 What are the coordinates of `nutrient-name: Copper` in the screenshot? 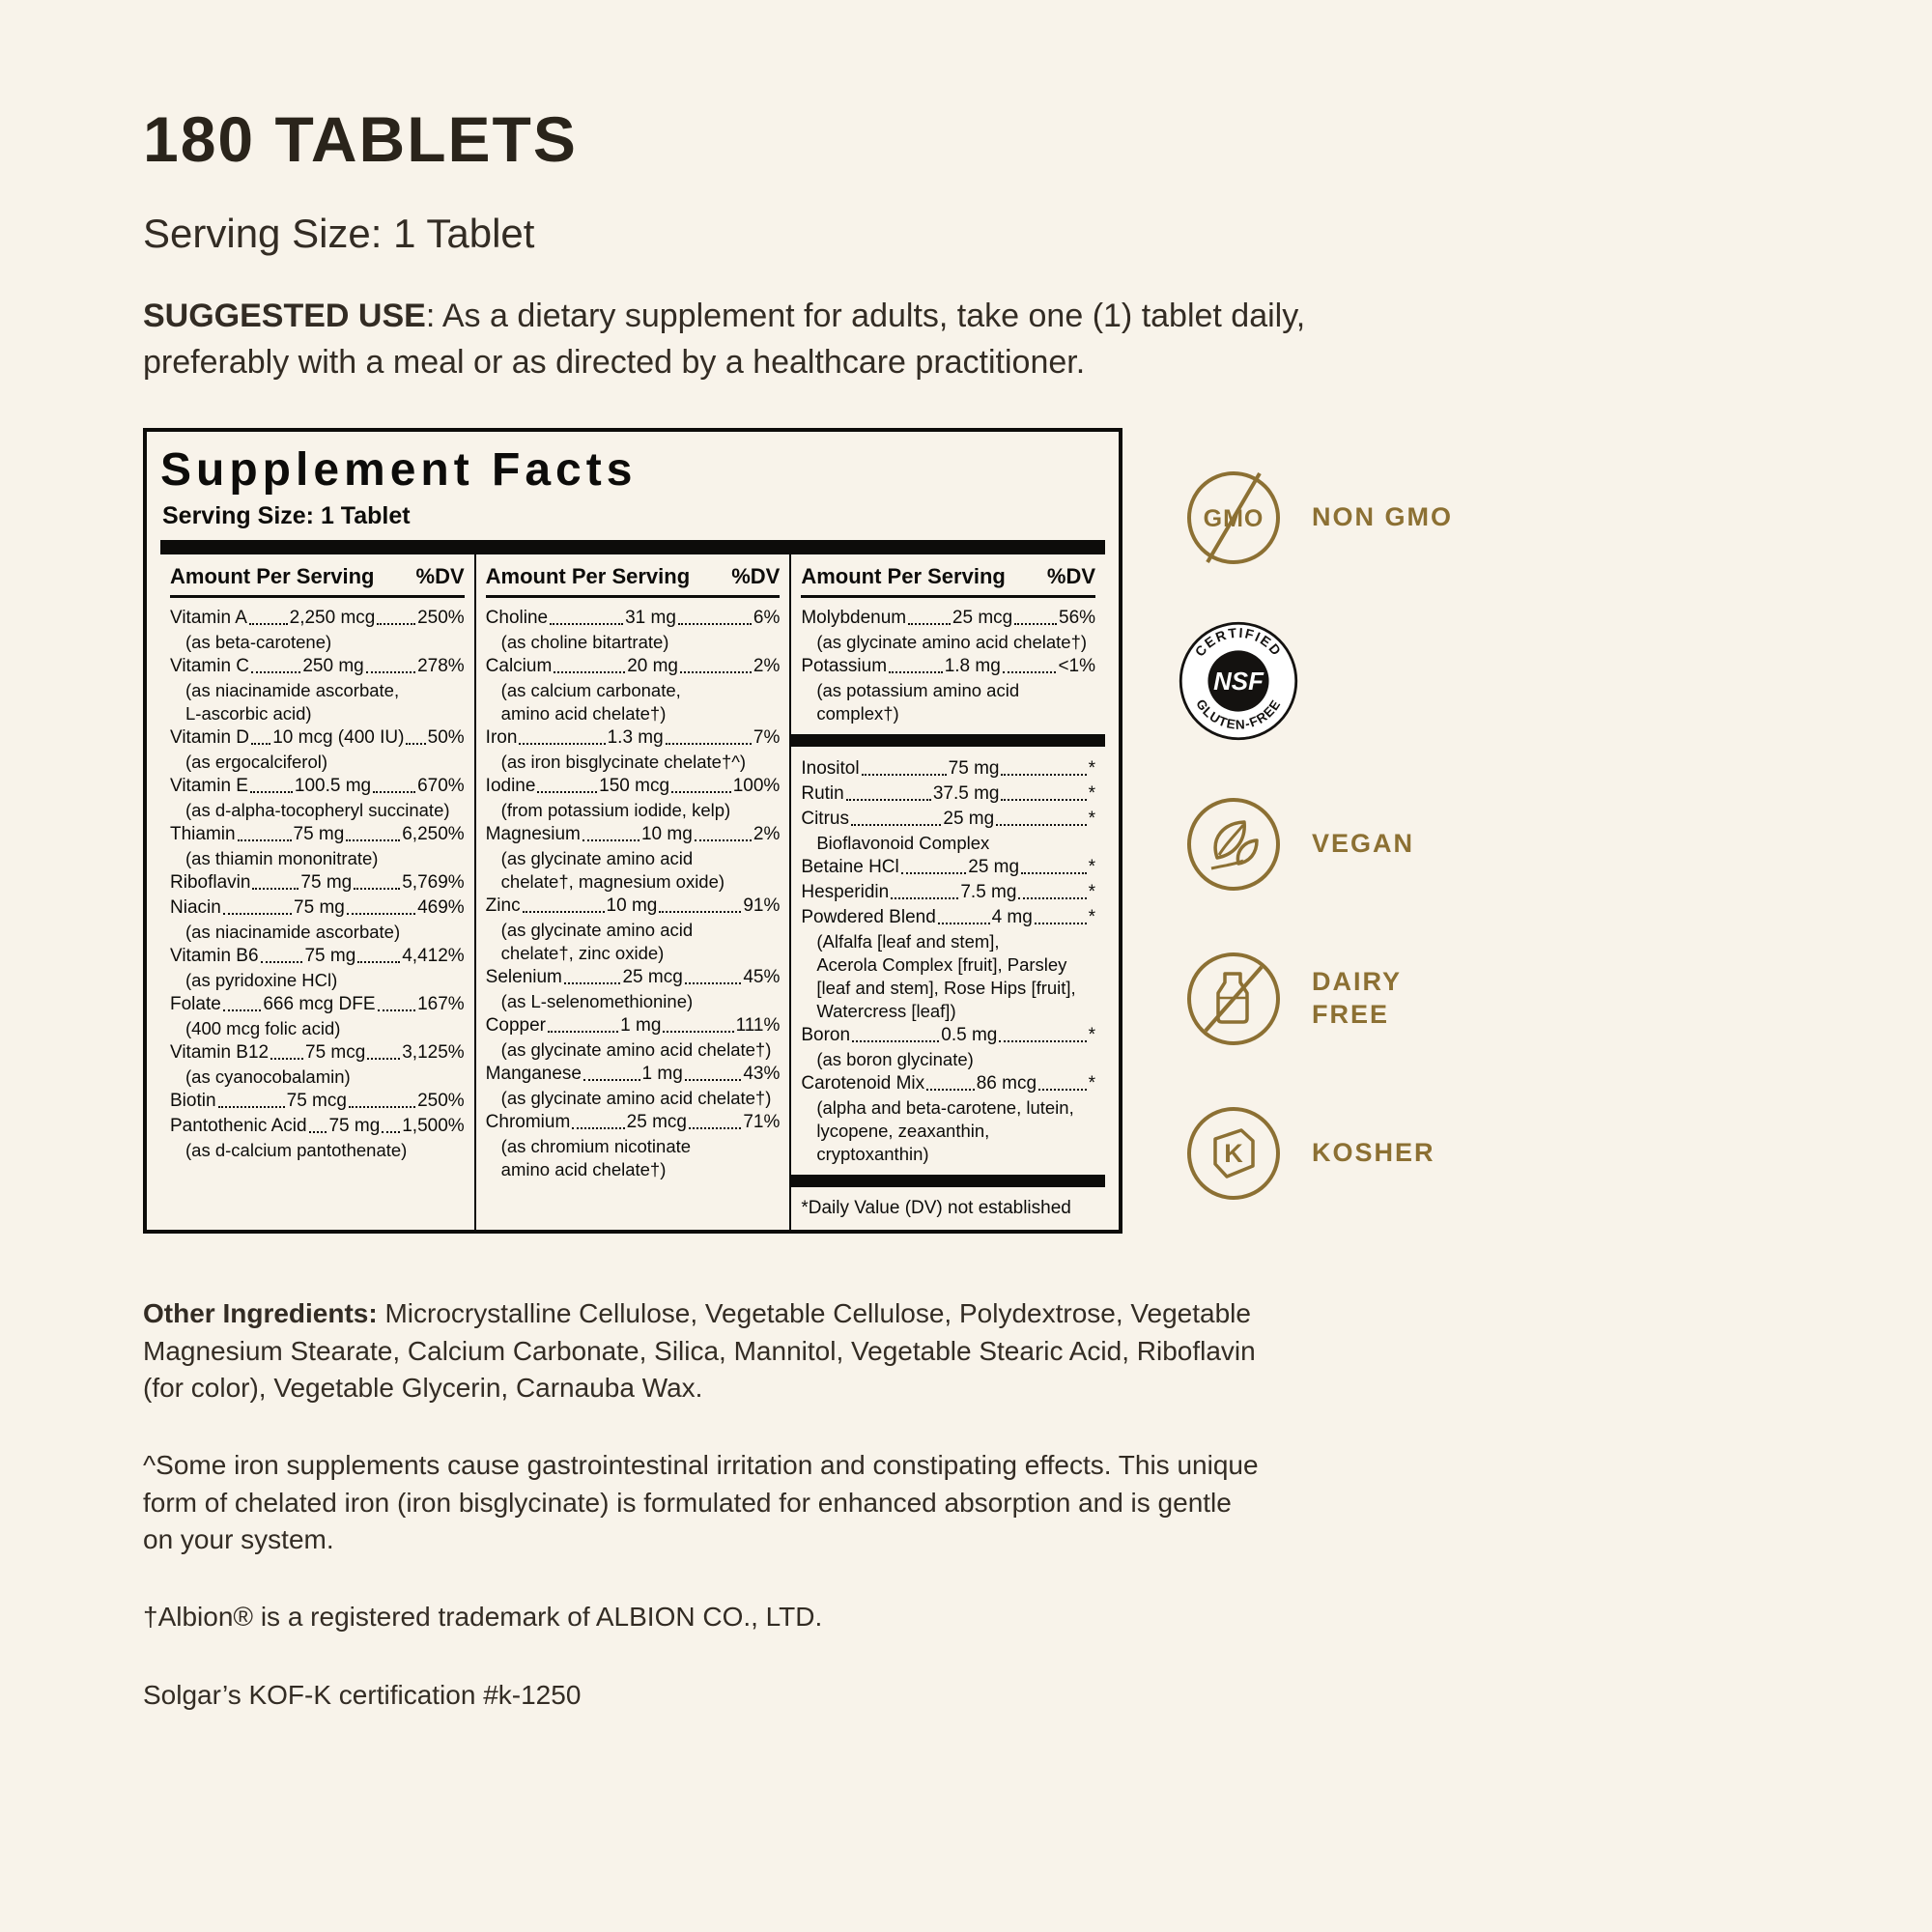 It's located at (515, 1026).